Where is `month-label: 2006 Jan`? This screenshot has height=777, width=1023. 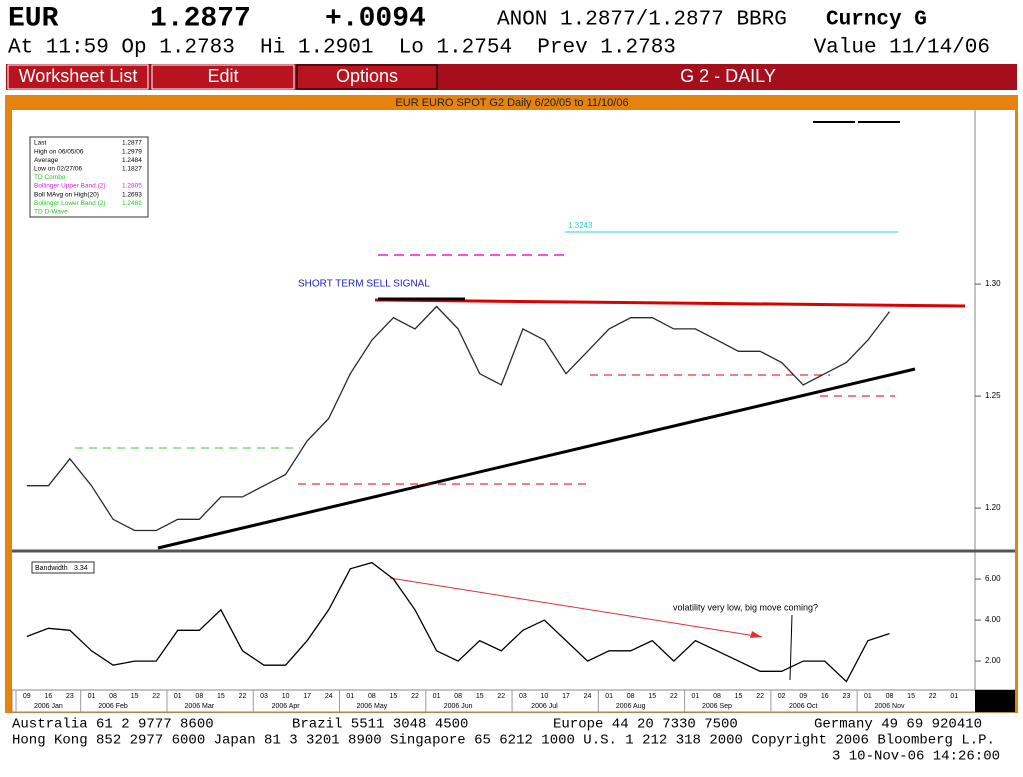
month-label: 2006 Jan is located at coordinates (48, 706).